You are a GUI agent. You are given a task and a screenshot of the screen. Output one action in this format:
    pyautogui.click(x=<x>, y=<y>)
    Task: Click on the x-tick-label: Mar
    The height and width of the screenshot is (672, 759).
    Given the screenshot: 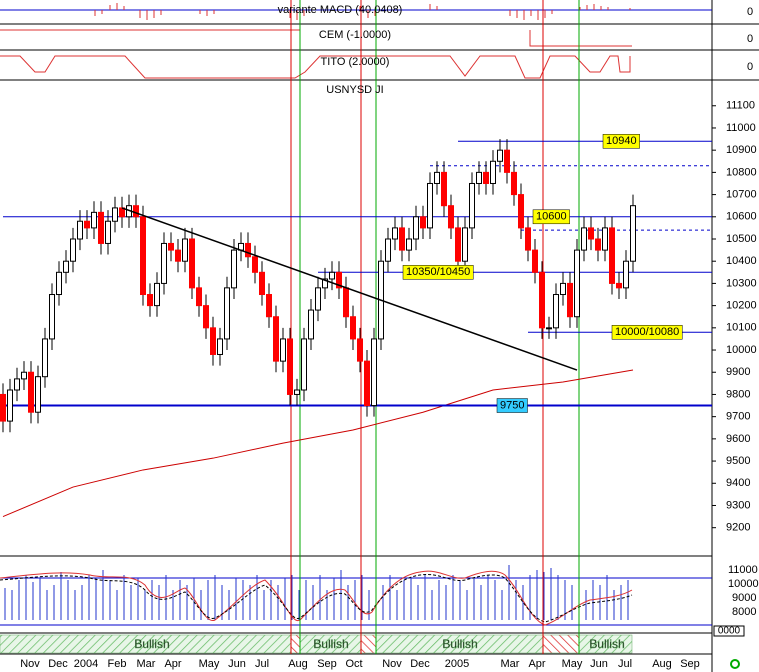 What is the action you would take?
    pyautogui.click(x=146, y=664)
    